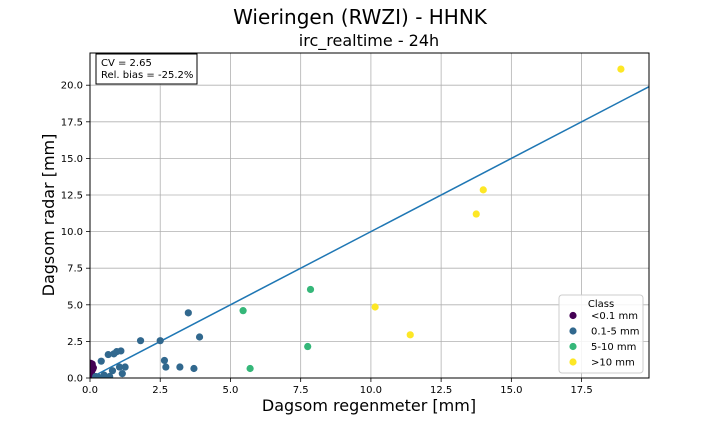  What do you see at coordinates (613, 347) in the screenshot?
I see `legend-label: 5-10 mm` at bounding box center [613, 347].